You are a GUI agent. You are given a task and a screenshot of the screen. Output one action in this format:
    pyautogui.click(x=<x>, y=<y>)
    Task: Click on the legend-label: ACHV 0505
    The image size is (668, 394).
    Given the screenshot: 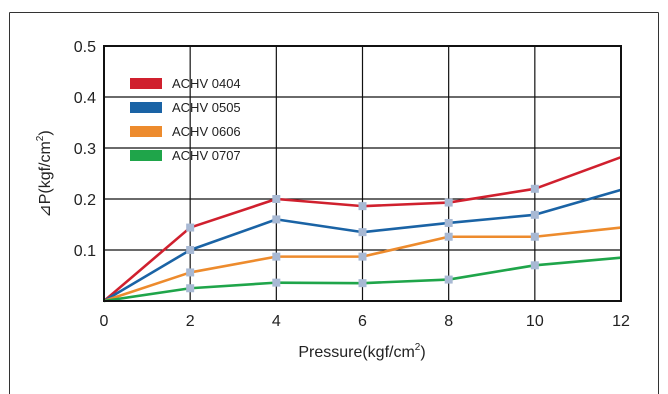 What is the action you would take?
    pyautogui.click(x=206, y=107)
    